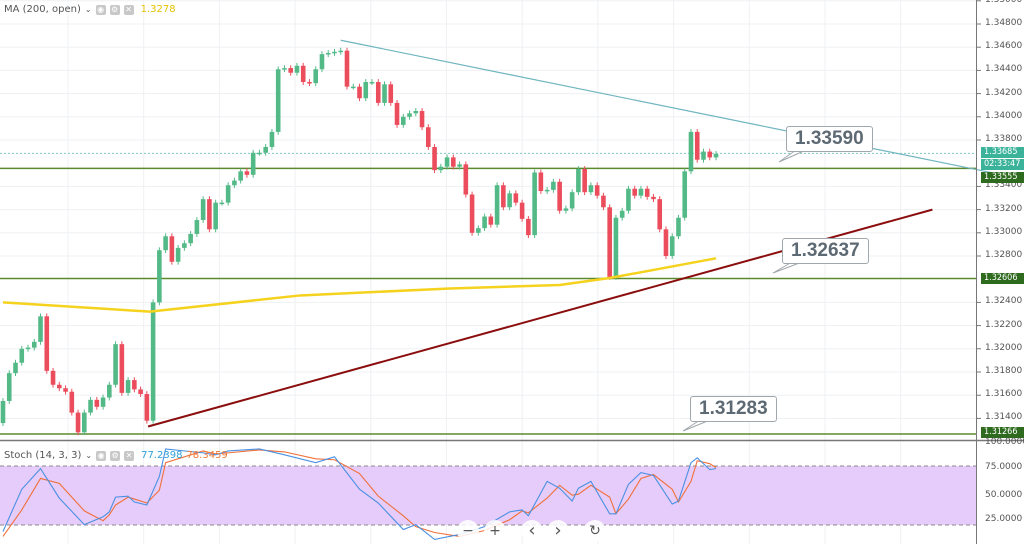  I want to click on level-tag-3: 1.31266, so click(1002, 432).